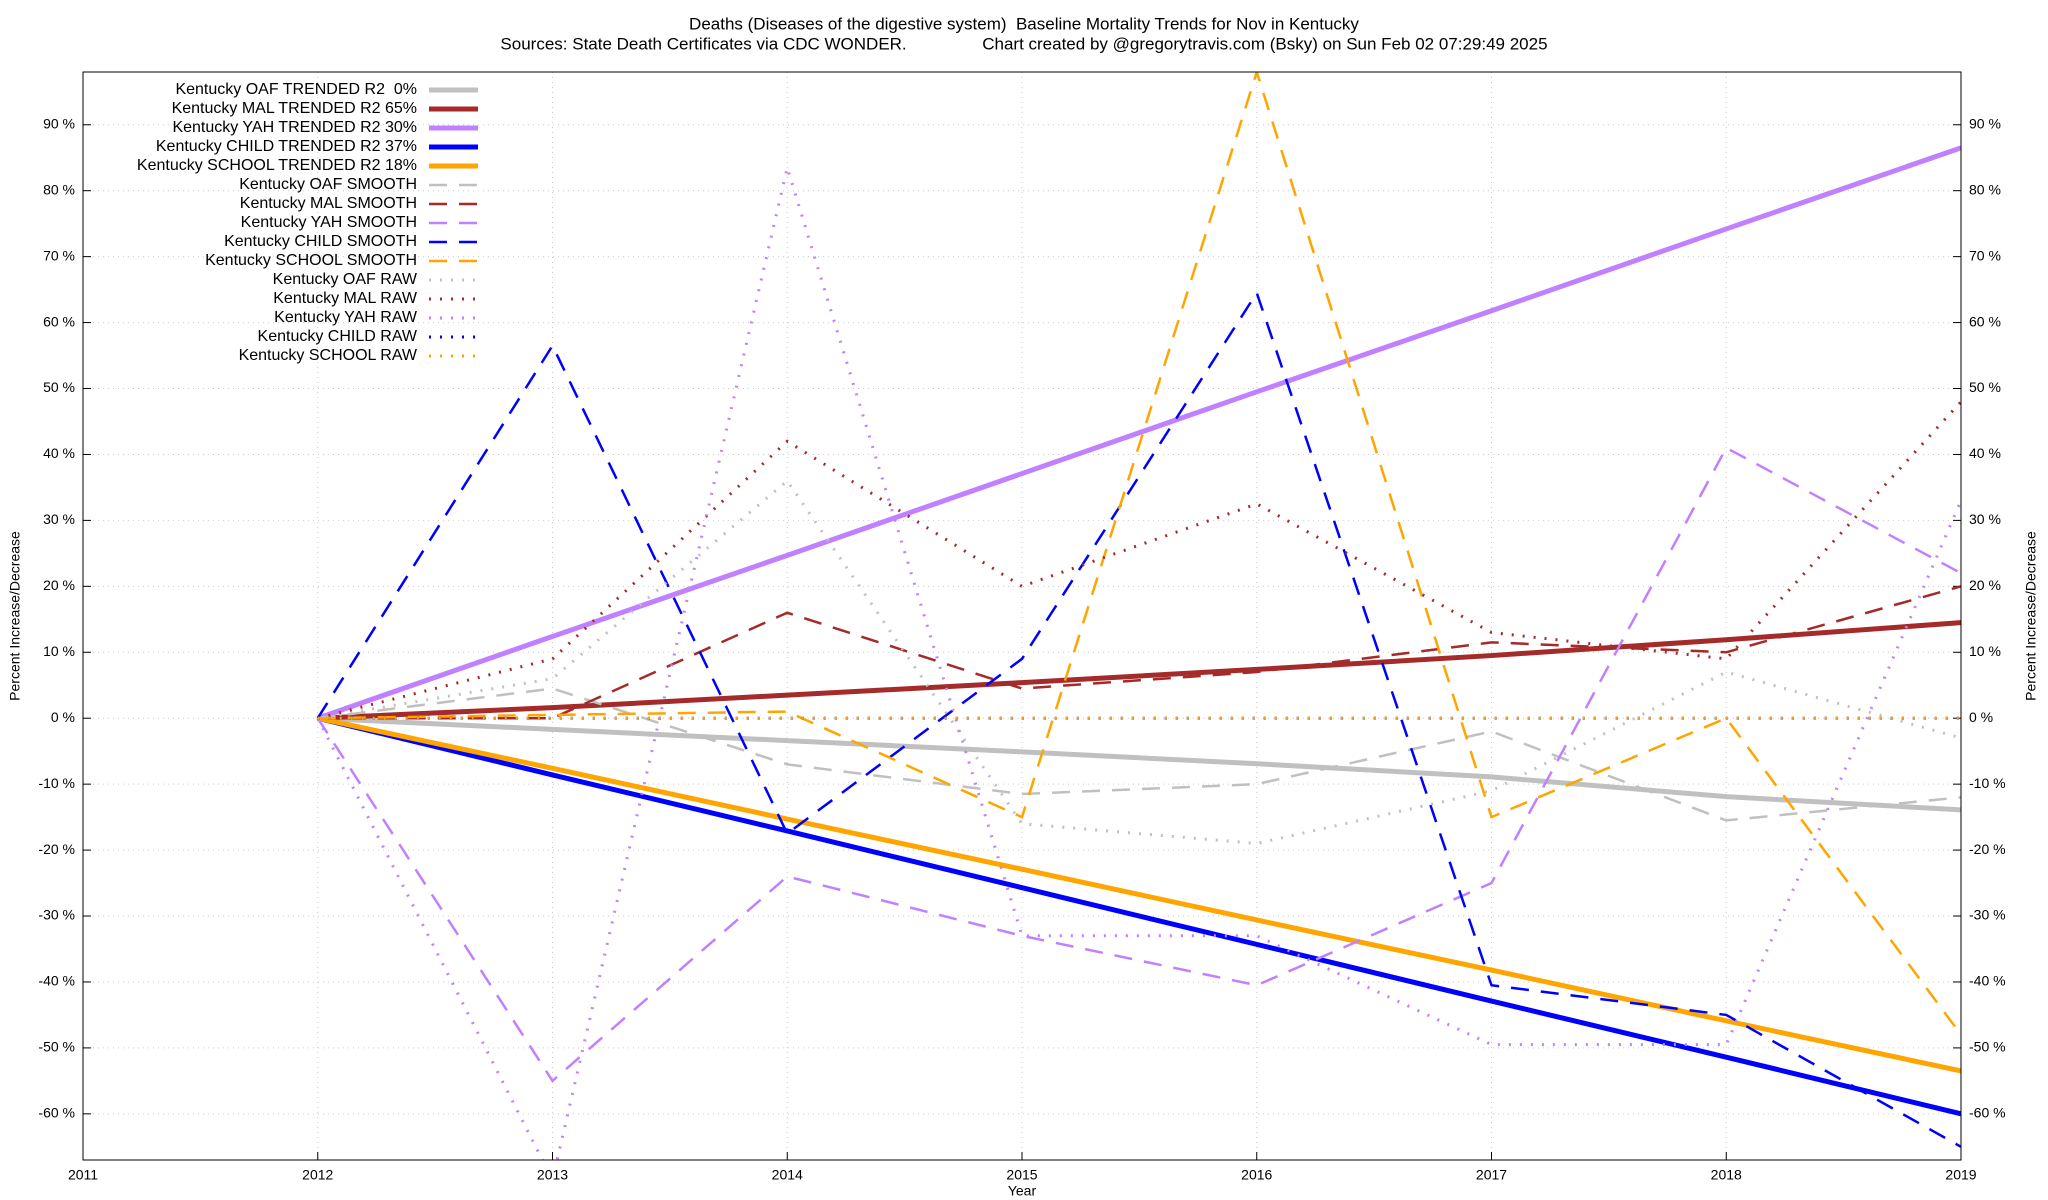 The image size is (2048, 1200). Describe the element at coordinates (59, 123) in the screenshot. I see `y-tick-label: 90 %` at that location.